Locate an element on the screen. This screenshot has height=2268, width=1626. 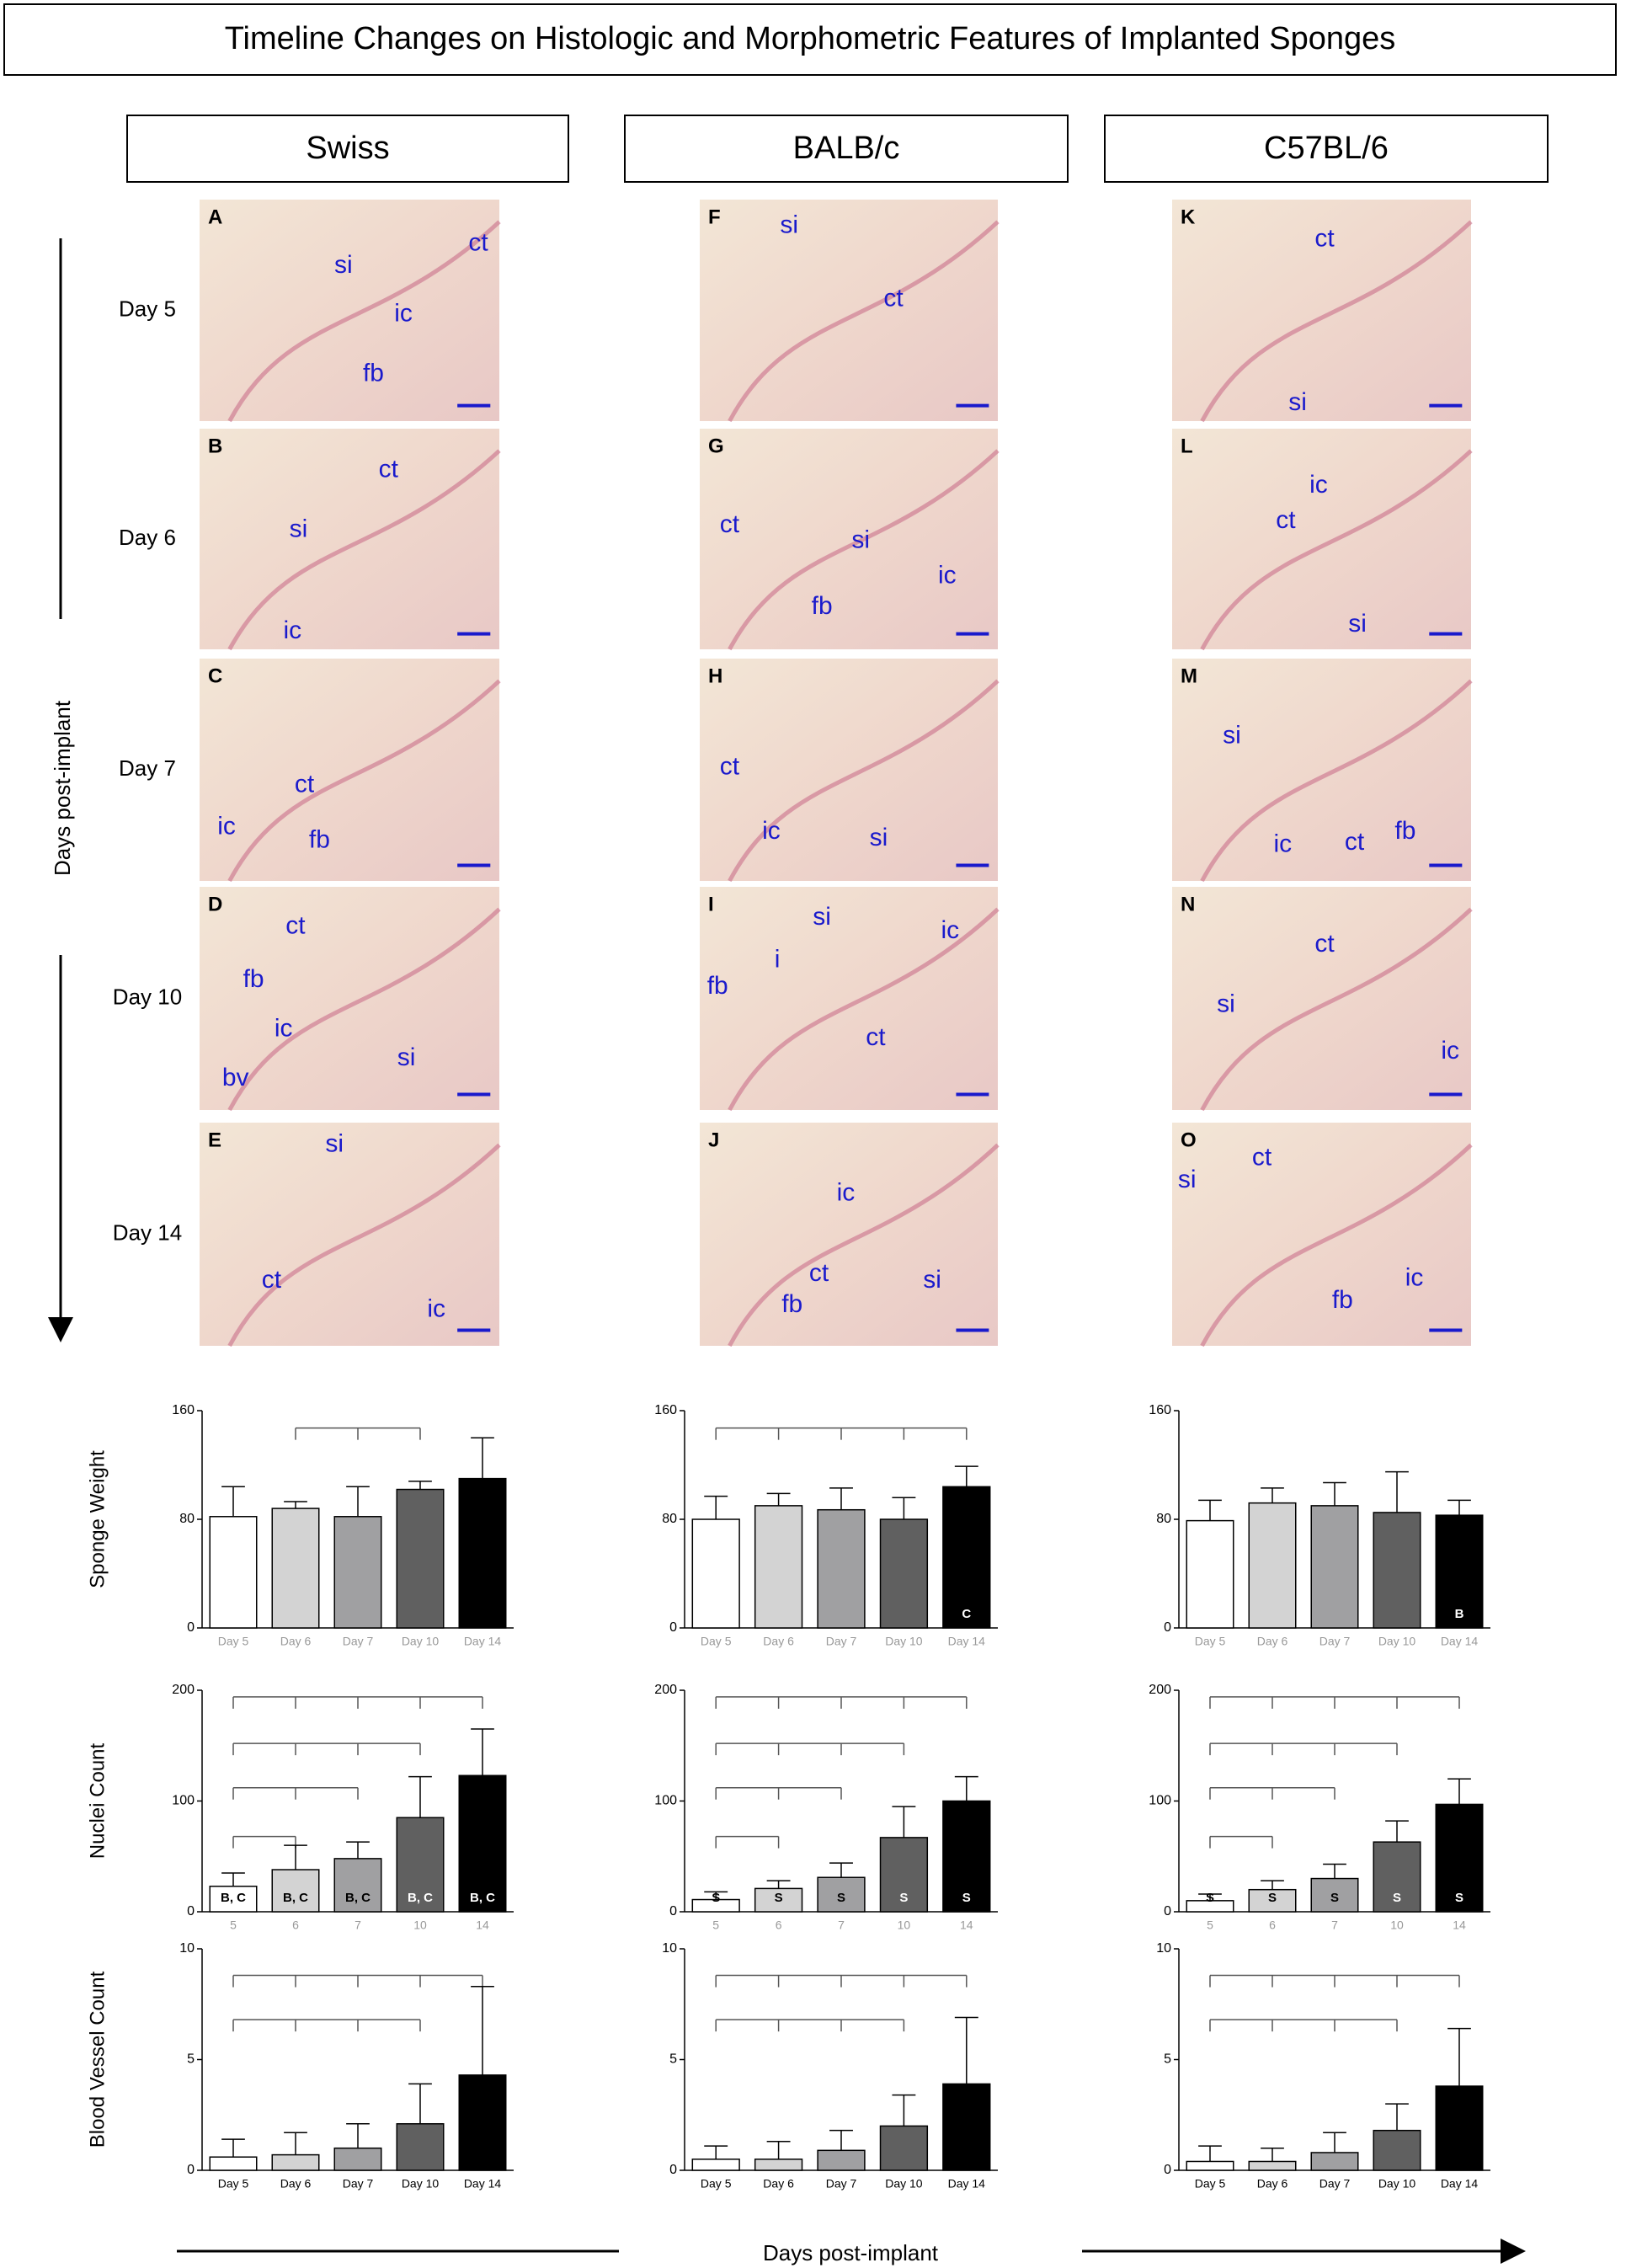
y-tick-label: 160 is located at coordinates (183, 1410).